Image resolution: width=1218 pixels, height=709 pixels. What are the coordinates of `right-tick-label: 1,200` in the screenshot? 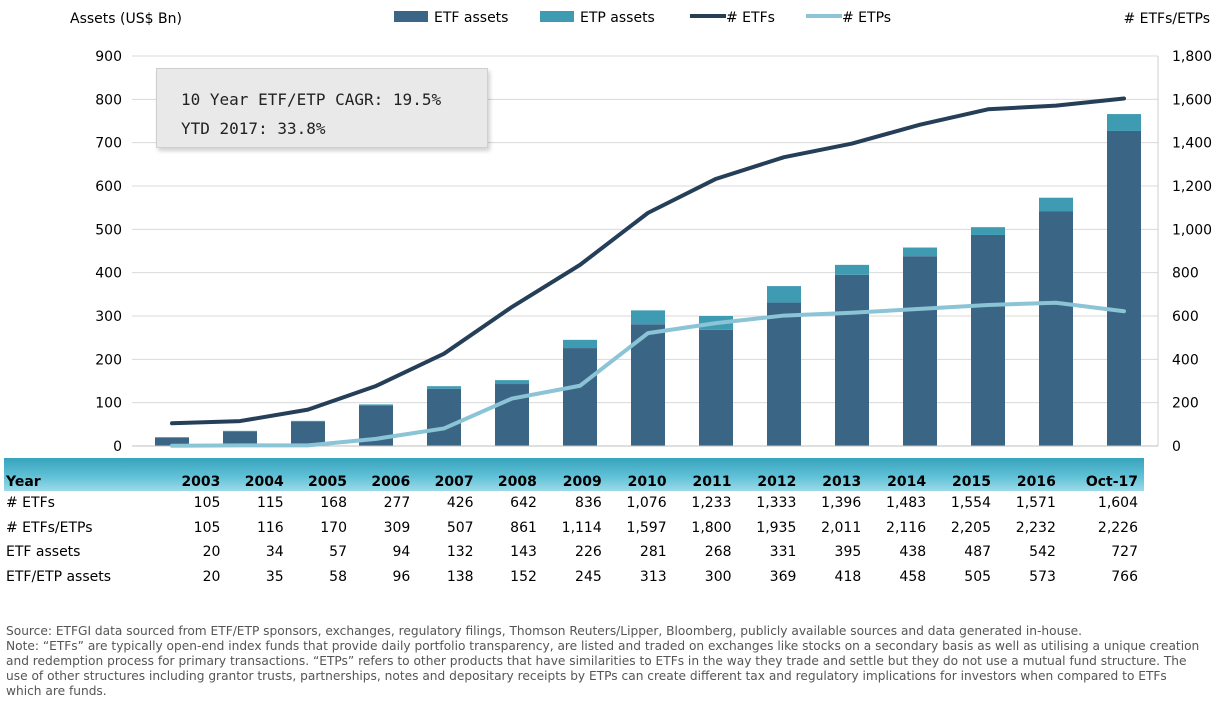 It's located at (1192, 187).